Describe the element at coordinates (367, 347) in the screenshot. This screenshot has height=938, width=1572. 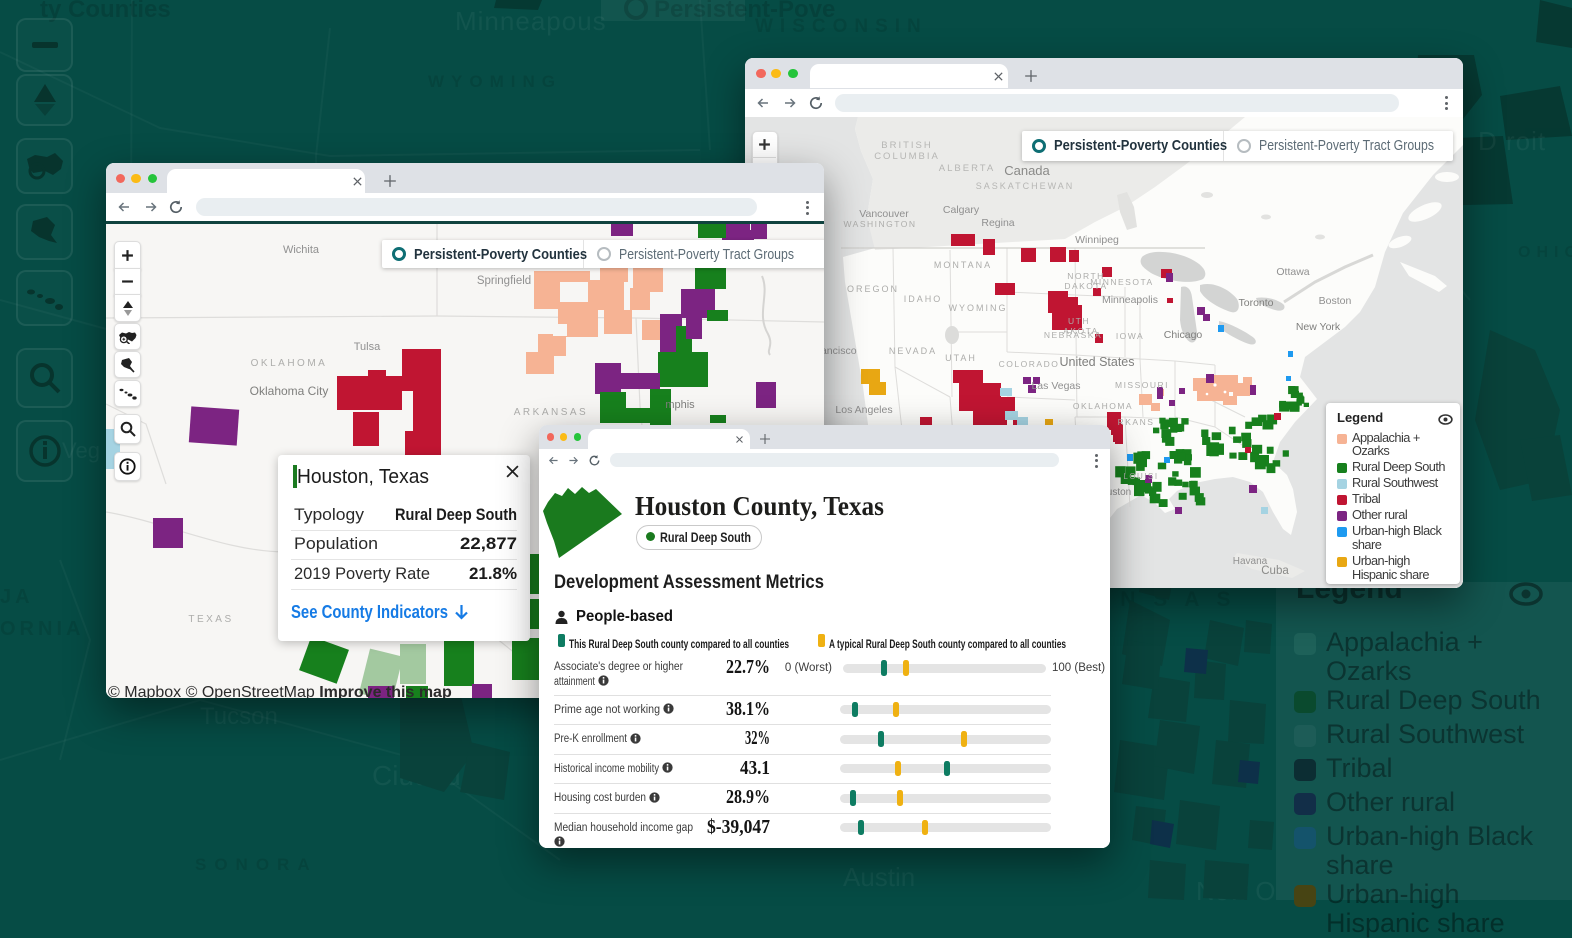
I see `svg-text: Tulsa` at that location.